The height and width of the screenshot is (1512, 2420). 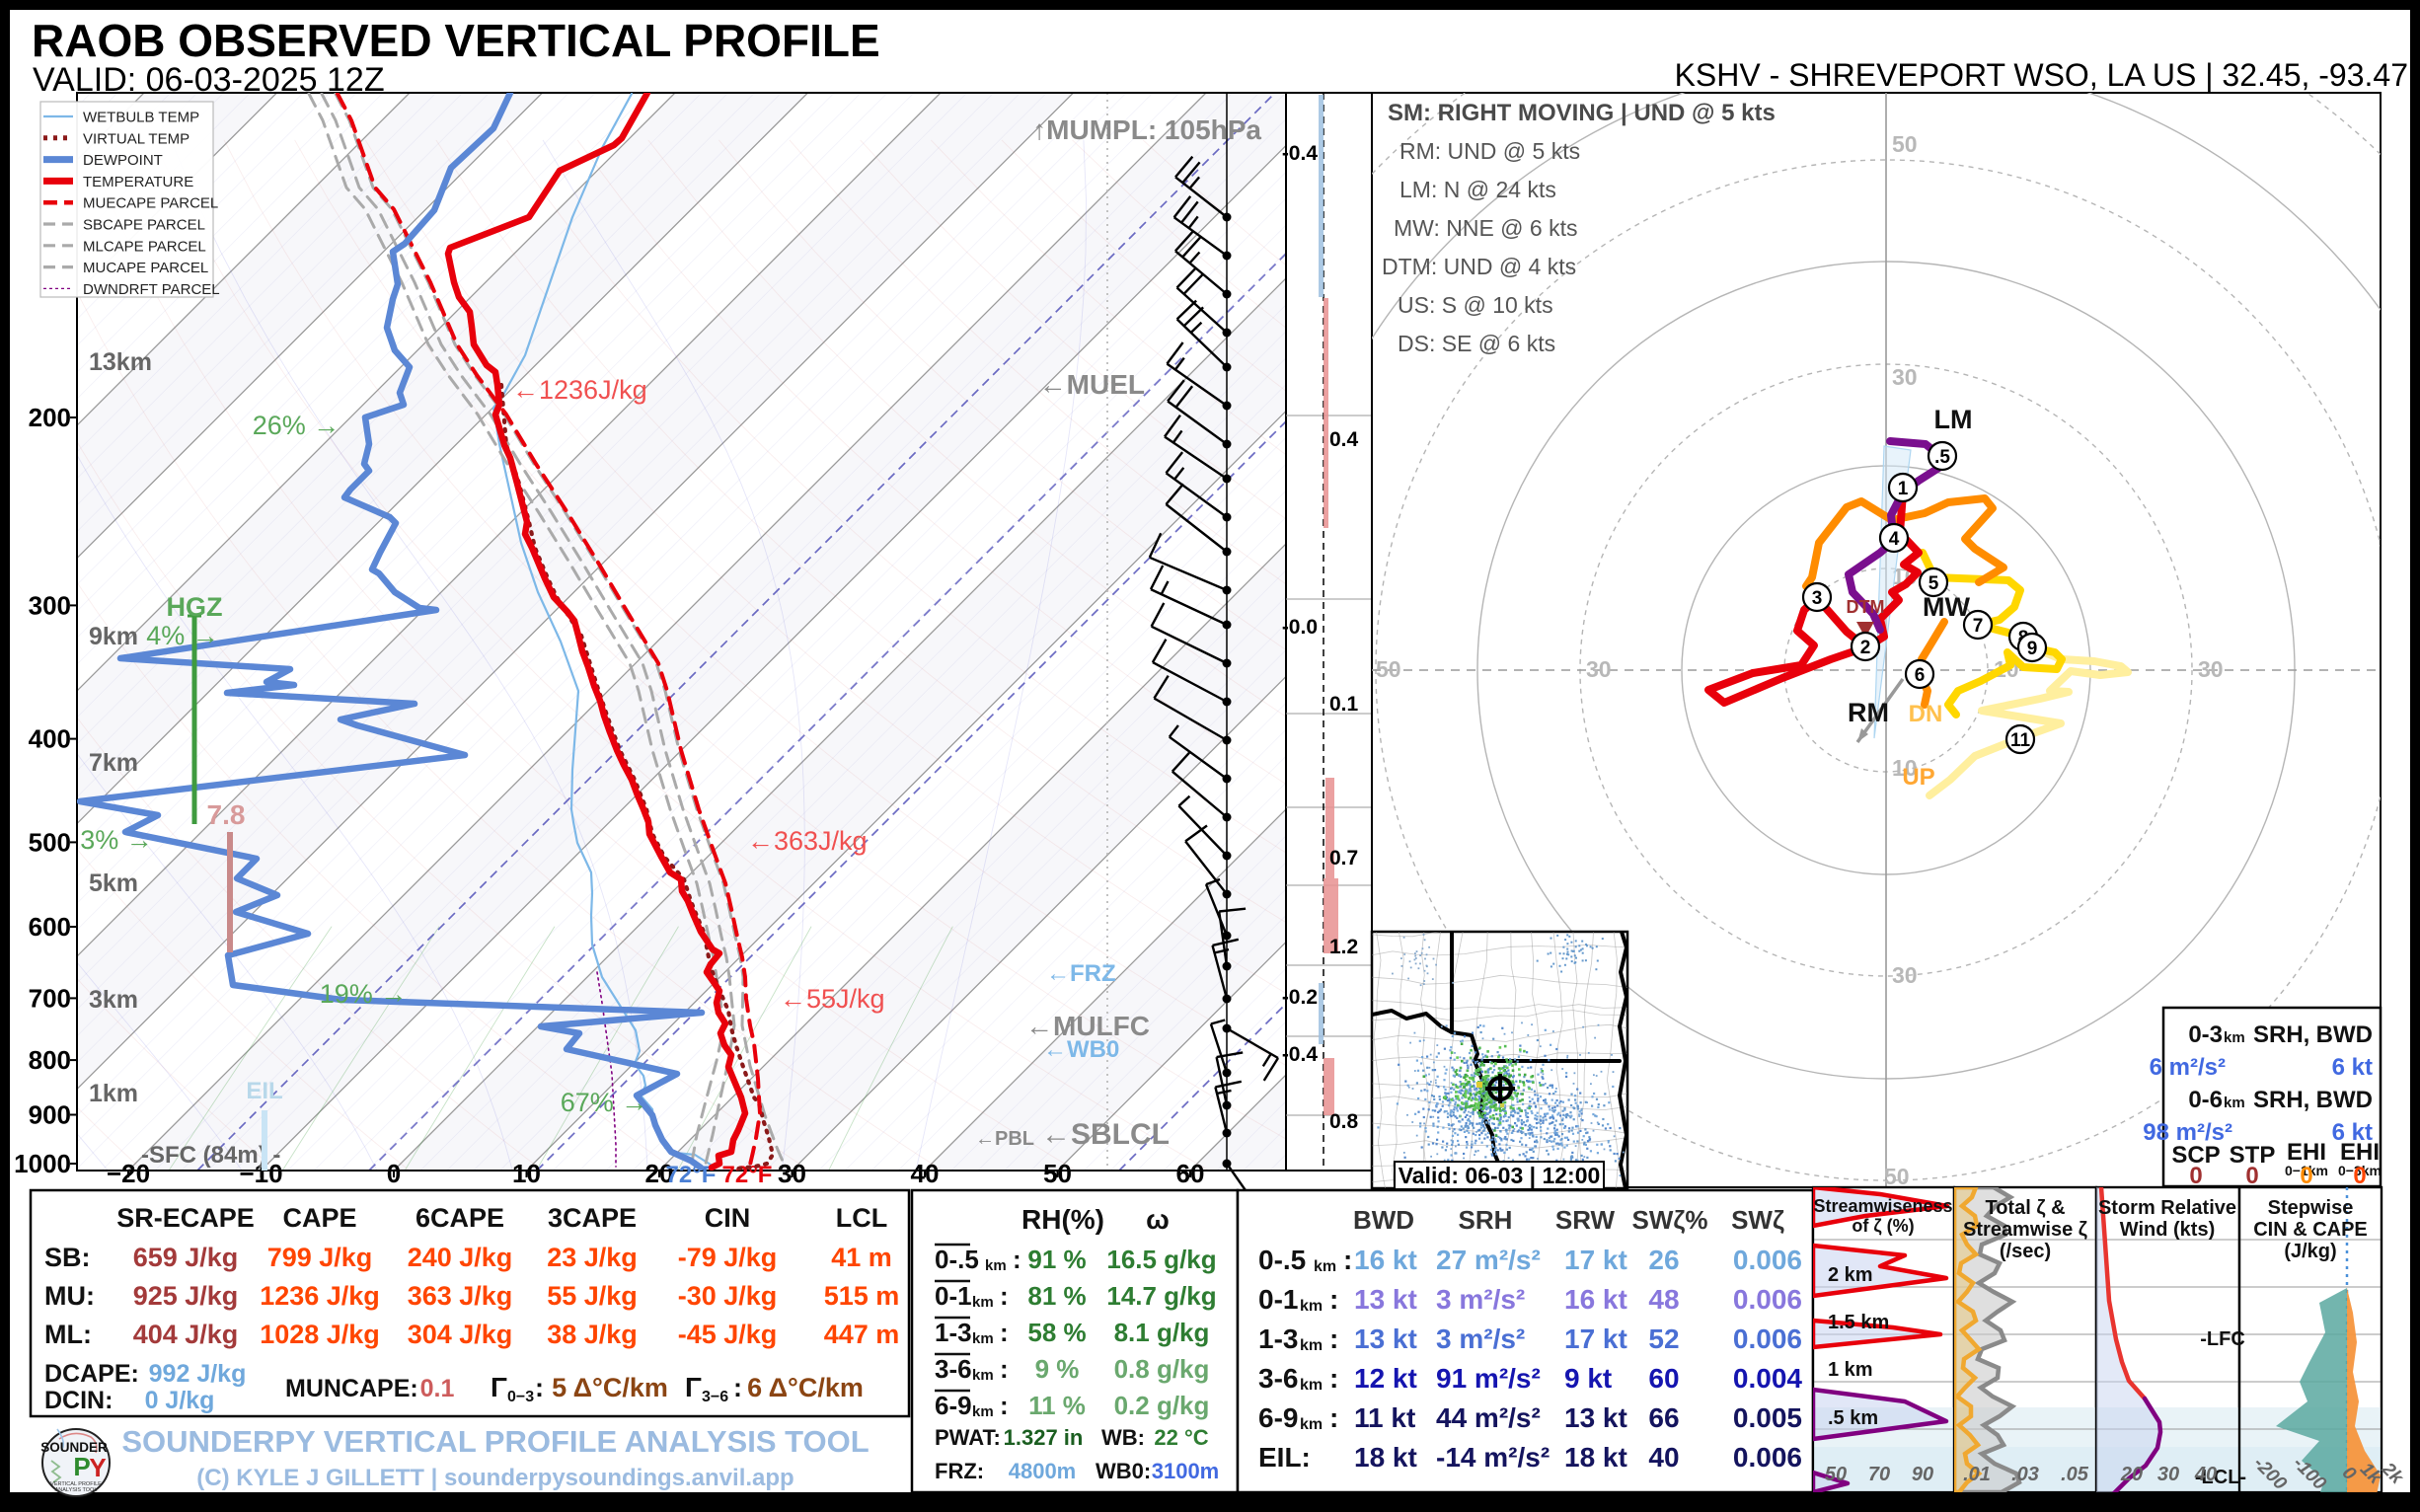 What do you see at coordinates (2310, 1230) in the screenshot?
I see `svg-text: CIN & CAPE` at bounding box center [2310, 1230].